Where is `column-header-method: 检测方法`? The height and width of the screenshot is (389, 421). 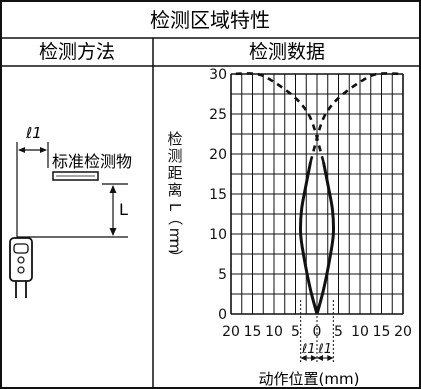 column-header-method: 检测方法 is located at coordinates (77, 52).